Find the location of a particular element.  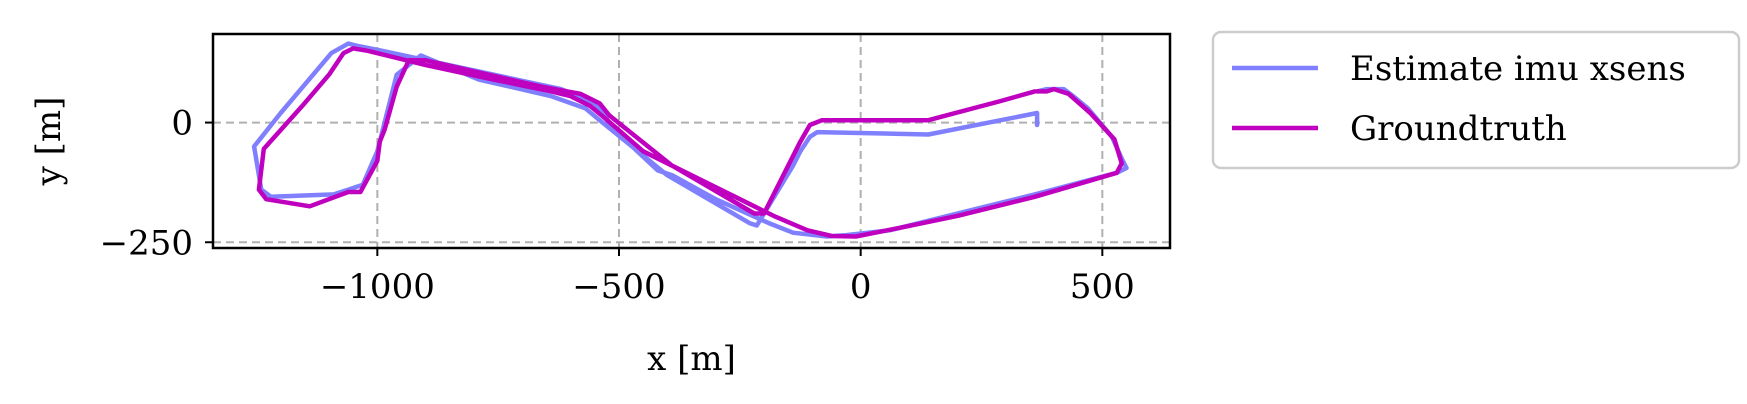

x-tick-label: 500 is located at coordinates (1102, 287).